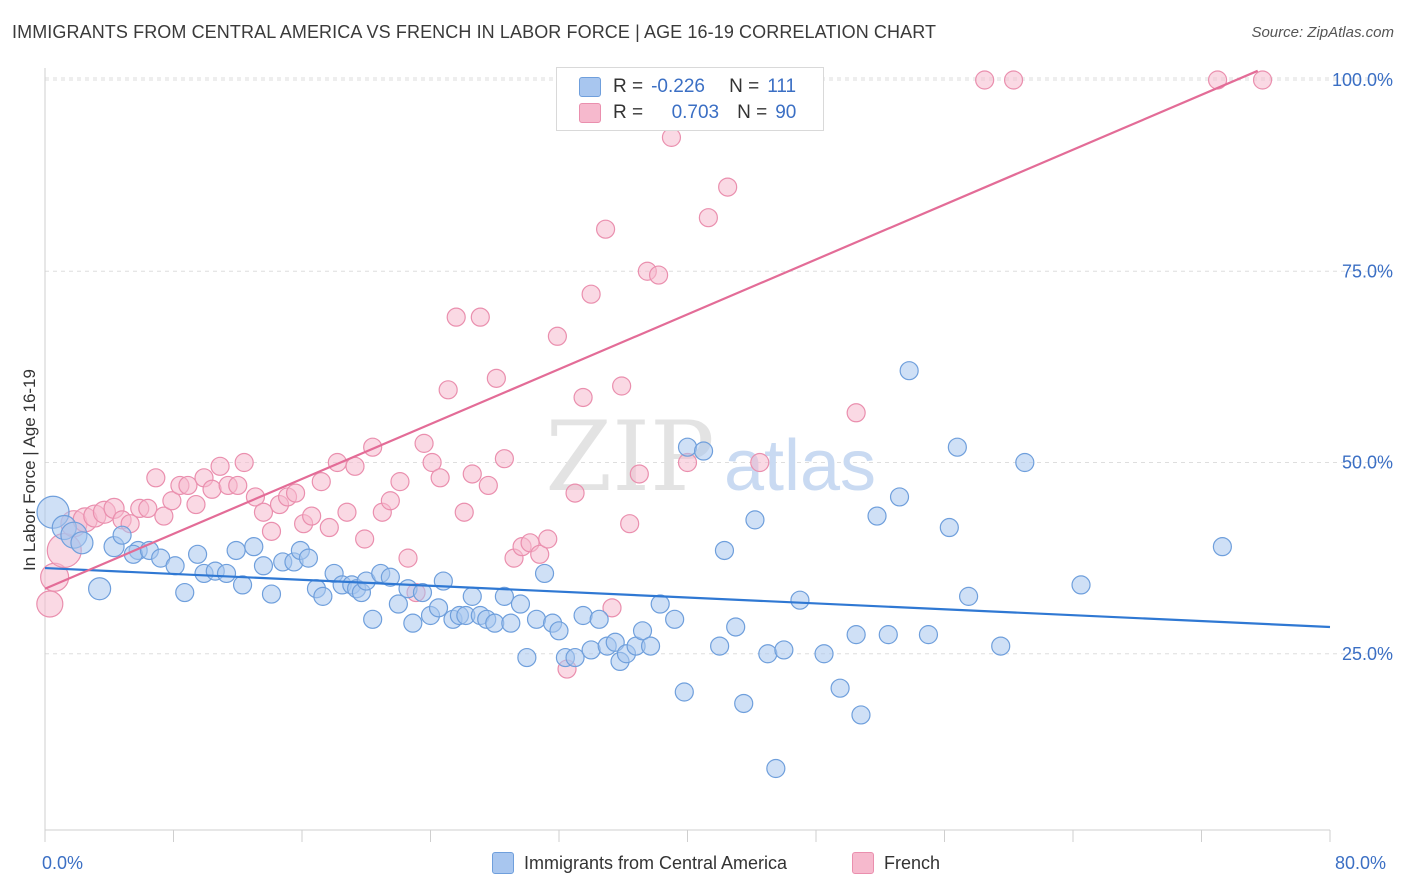 This screenshot has width=1406, height=892. Describe the element at coordinates (63, 863) in the screenshot. I see `x-min-label: 0.0%` at that location.